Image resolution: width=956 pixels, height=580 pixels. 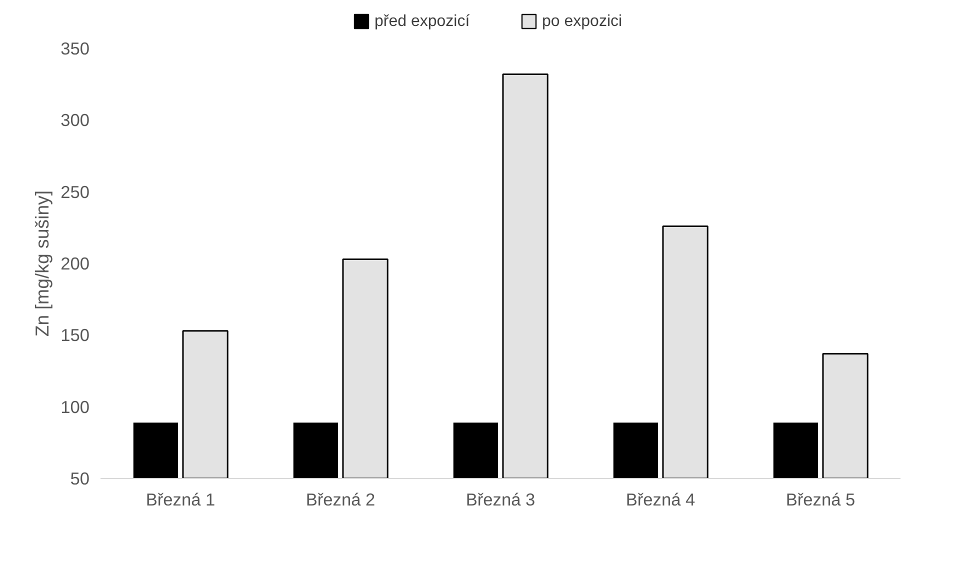 What do you see at coordinates (75, 120) in the screenshot?
I see `y-tick-label: 300` at bounding box center [75, 120].